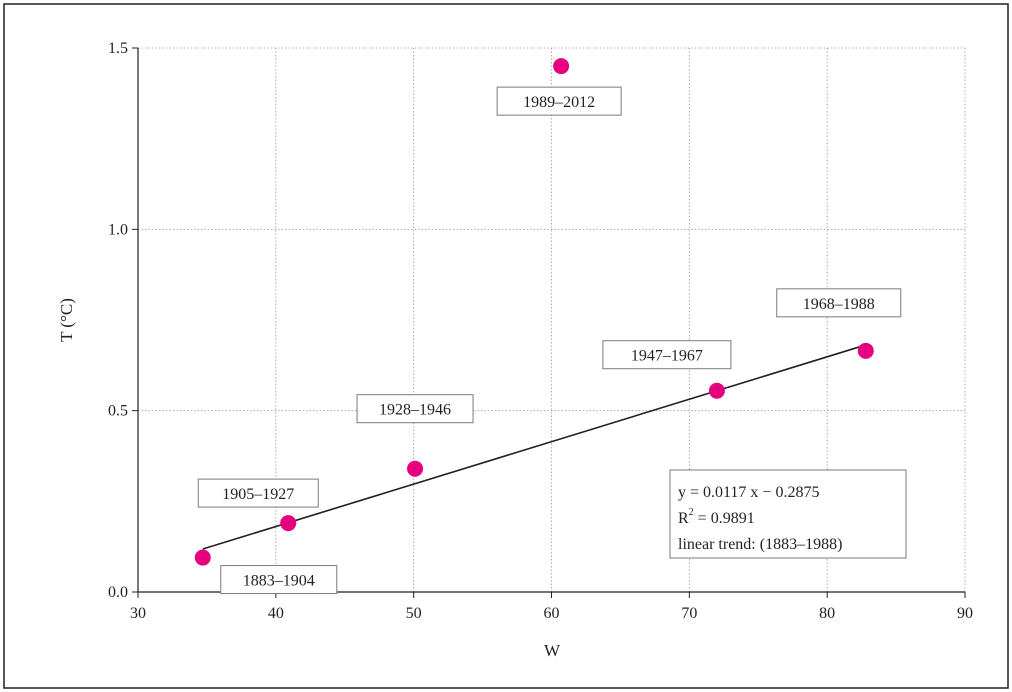  I want to click on x-tick-label: 50, so click(414, 613).